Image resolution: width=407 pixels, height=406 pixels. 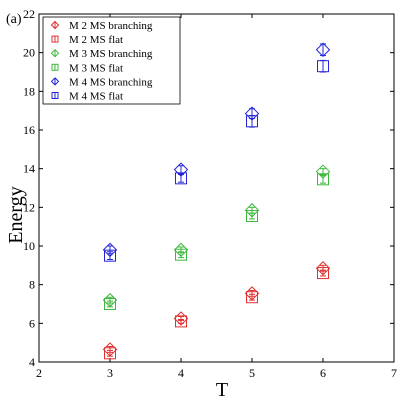 What do you see at coordinates (32, 362) in the screenshot?
I see `y-tick-label: 4` at bounding box center [32, 362].